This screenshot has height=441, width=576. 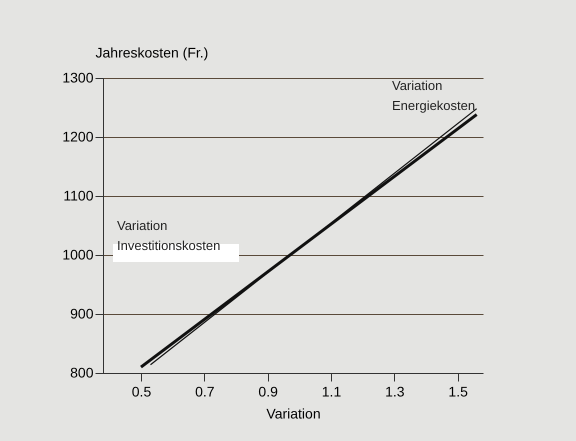 What do you see at coordinates (332, 392) in the screenshot?
I see `x-tick-label: 1.1` at bounding box center [332, 392].